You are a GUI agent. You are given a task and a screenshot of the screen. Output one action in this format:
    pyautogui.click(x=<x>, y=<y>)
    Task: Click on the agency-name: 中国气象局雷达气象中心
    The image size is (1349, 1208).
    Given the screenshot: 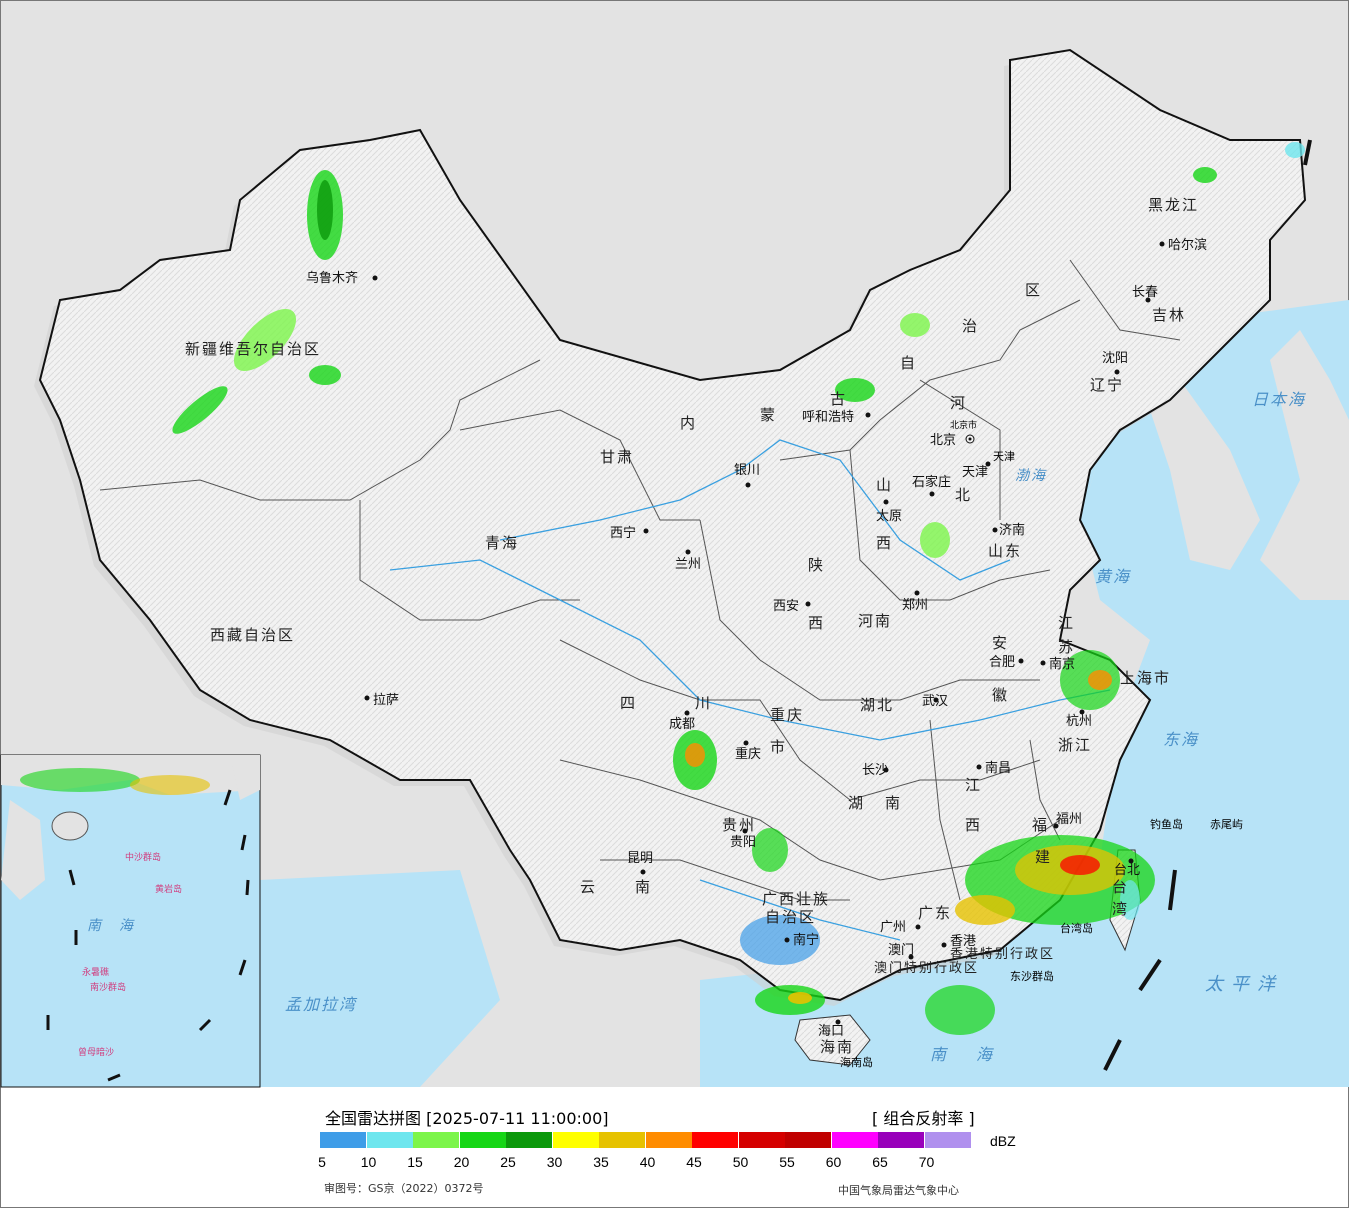 What is the action you would take?
    pyautogui.click(x=898, y=1190)
    